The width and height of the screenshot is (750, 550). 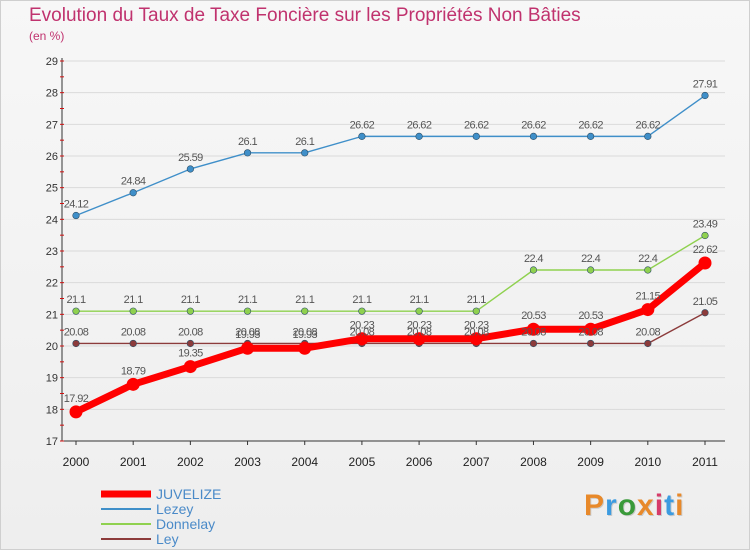 I want to click on data-point-juvelize-2005, so click(x=362, y=339).